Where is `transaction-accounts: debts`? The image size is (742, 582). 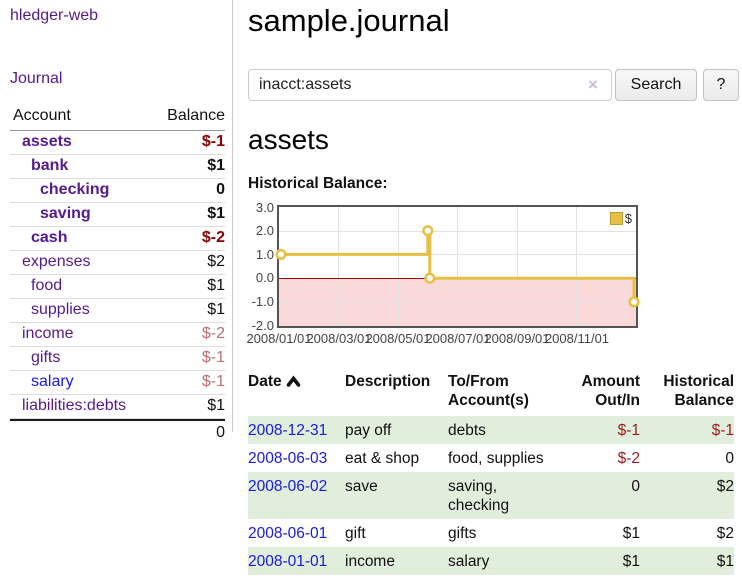 transaction-accounts: debts is located at coordinates (467, 430).